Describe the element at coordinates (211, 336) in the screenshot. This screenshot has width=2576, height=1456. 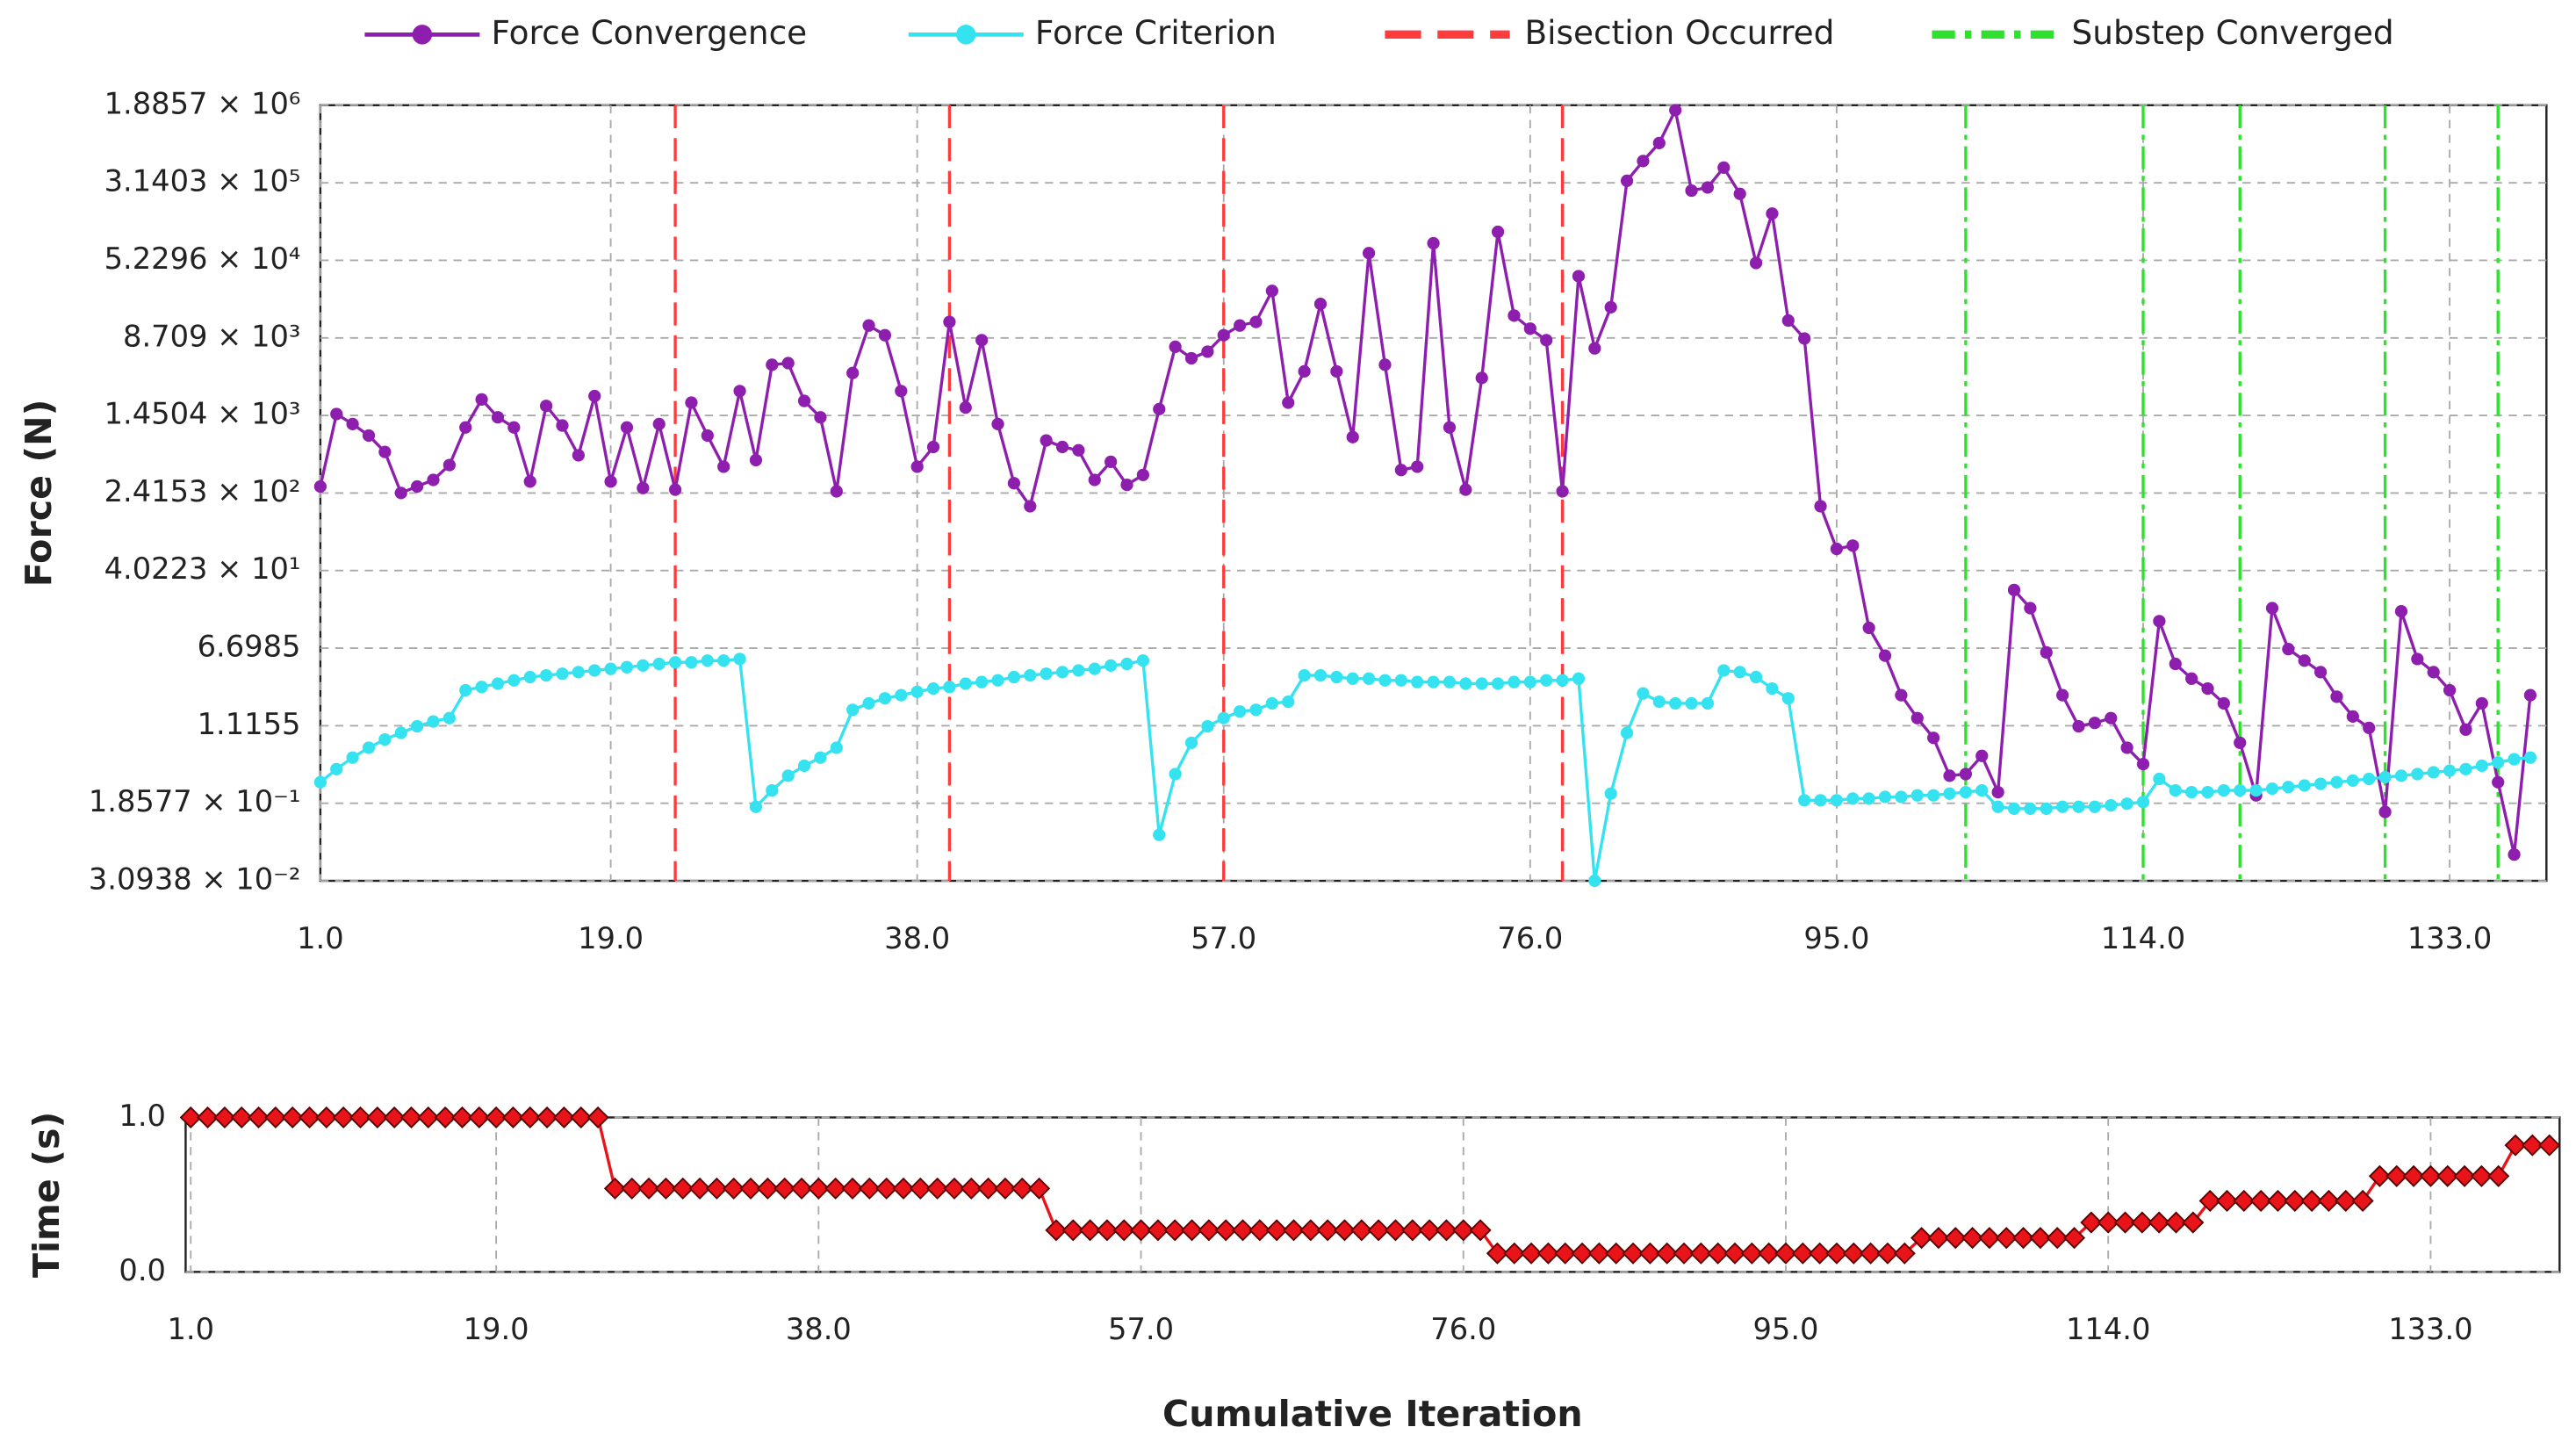
I see `y-tick-label: 8.709 × 10³` at that location.